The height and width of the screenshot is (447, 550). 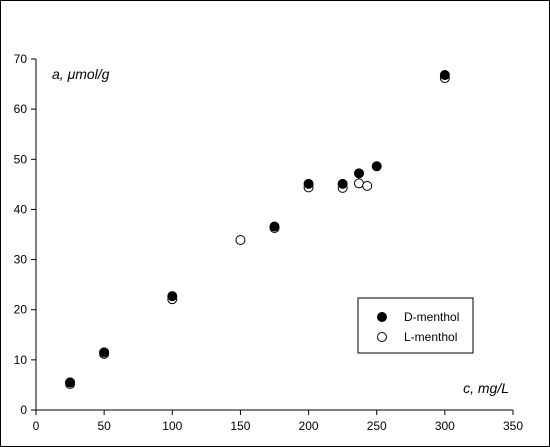 What do you see at coordinates (430, 337) in the screenshot?
I see `legend-label-l-menthol: L-menthol` at bounding box center [430, 337].